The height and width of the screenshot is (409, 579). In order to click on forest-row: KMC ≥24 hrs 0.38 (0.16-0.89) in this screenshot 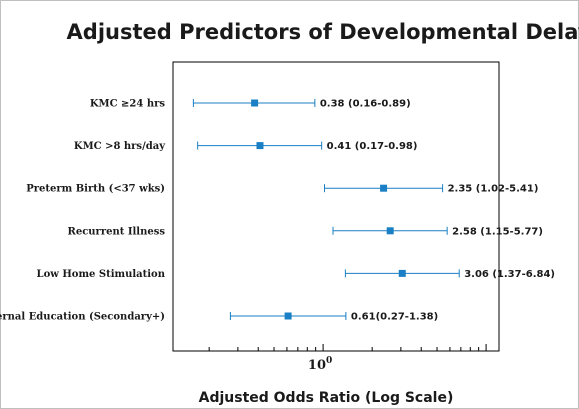, I will do `click(250, 104)`.